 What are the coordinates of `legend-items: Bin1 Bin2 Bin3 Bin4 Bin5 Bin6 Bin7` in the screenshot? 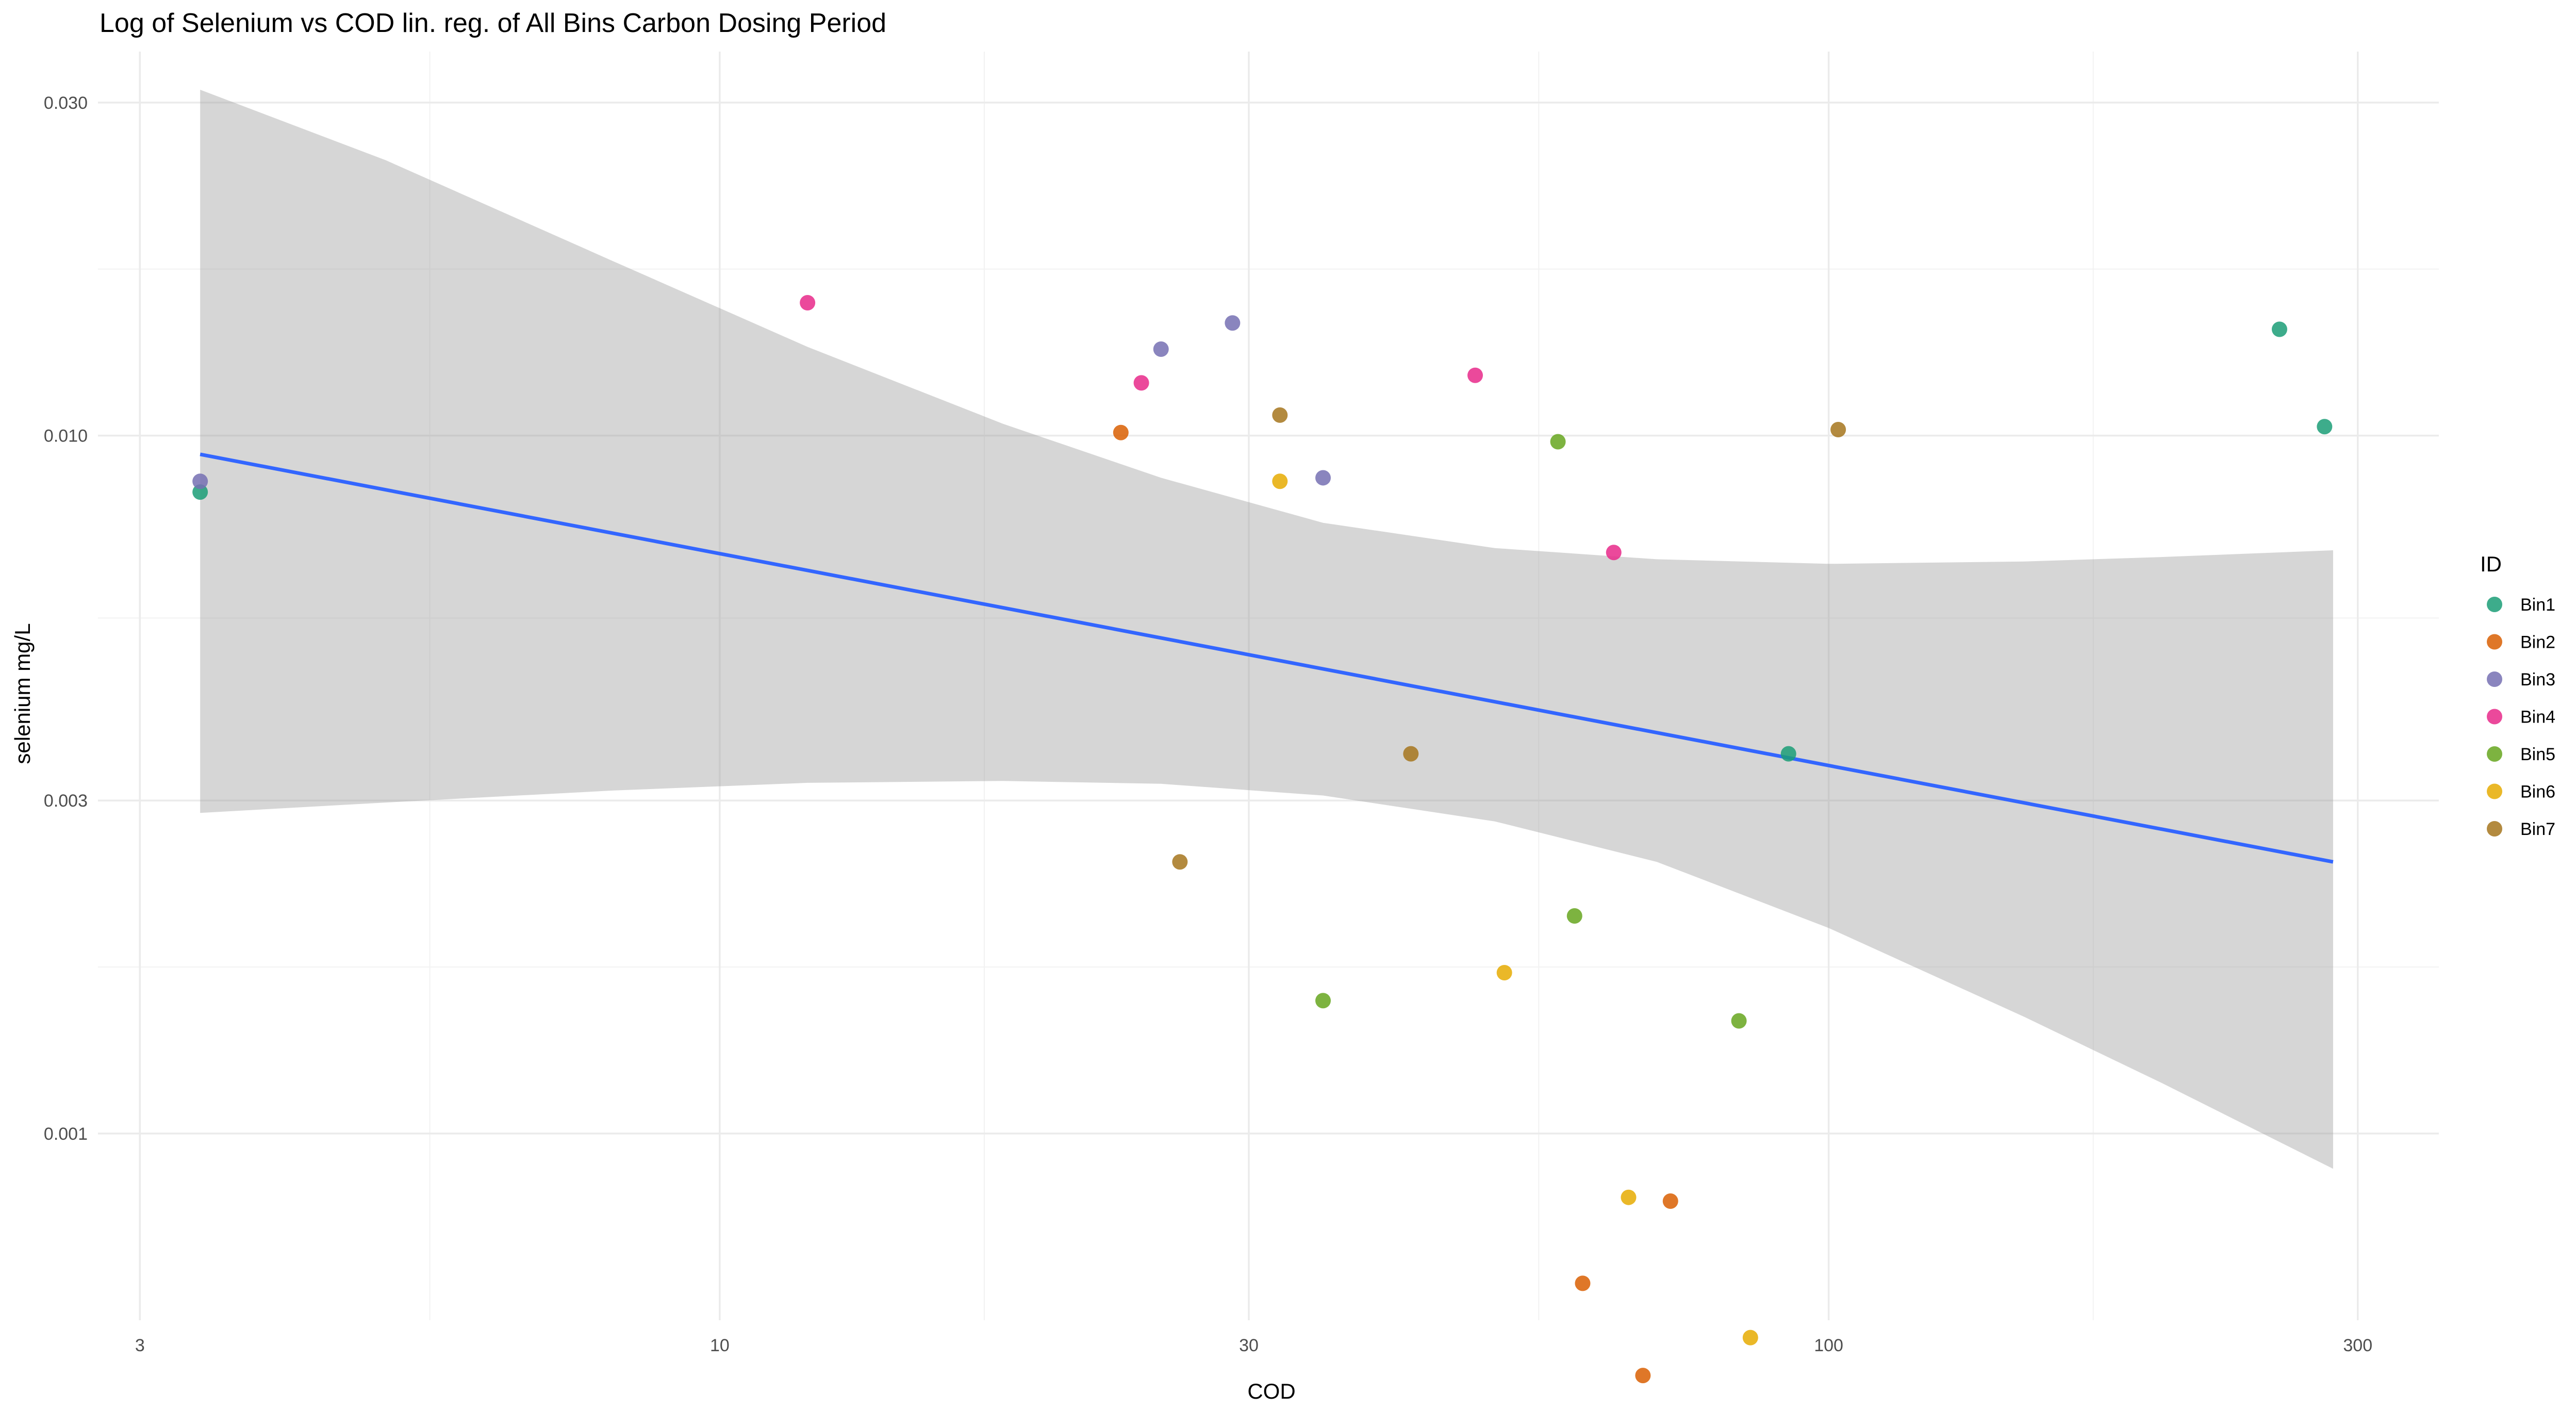 It's located at (2521, 717).